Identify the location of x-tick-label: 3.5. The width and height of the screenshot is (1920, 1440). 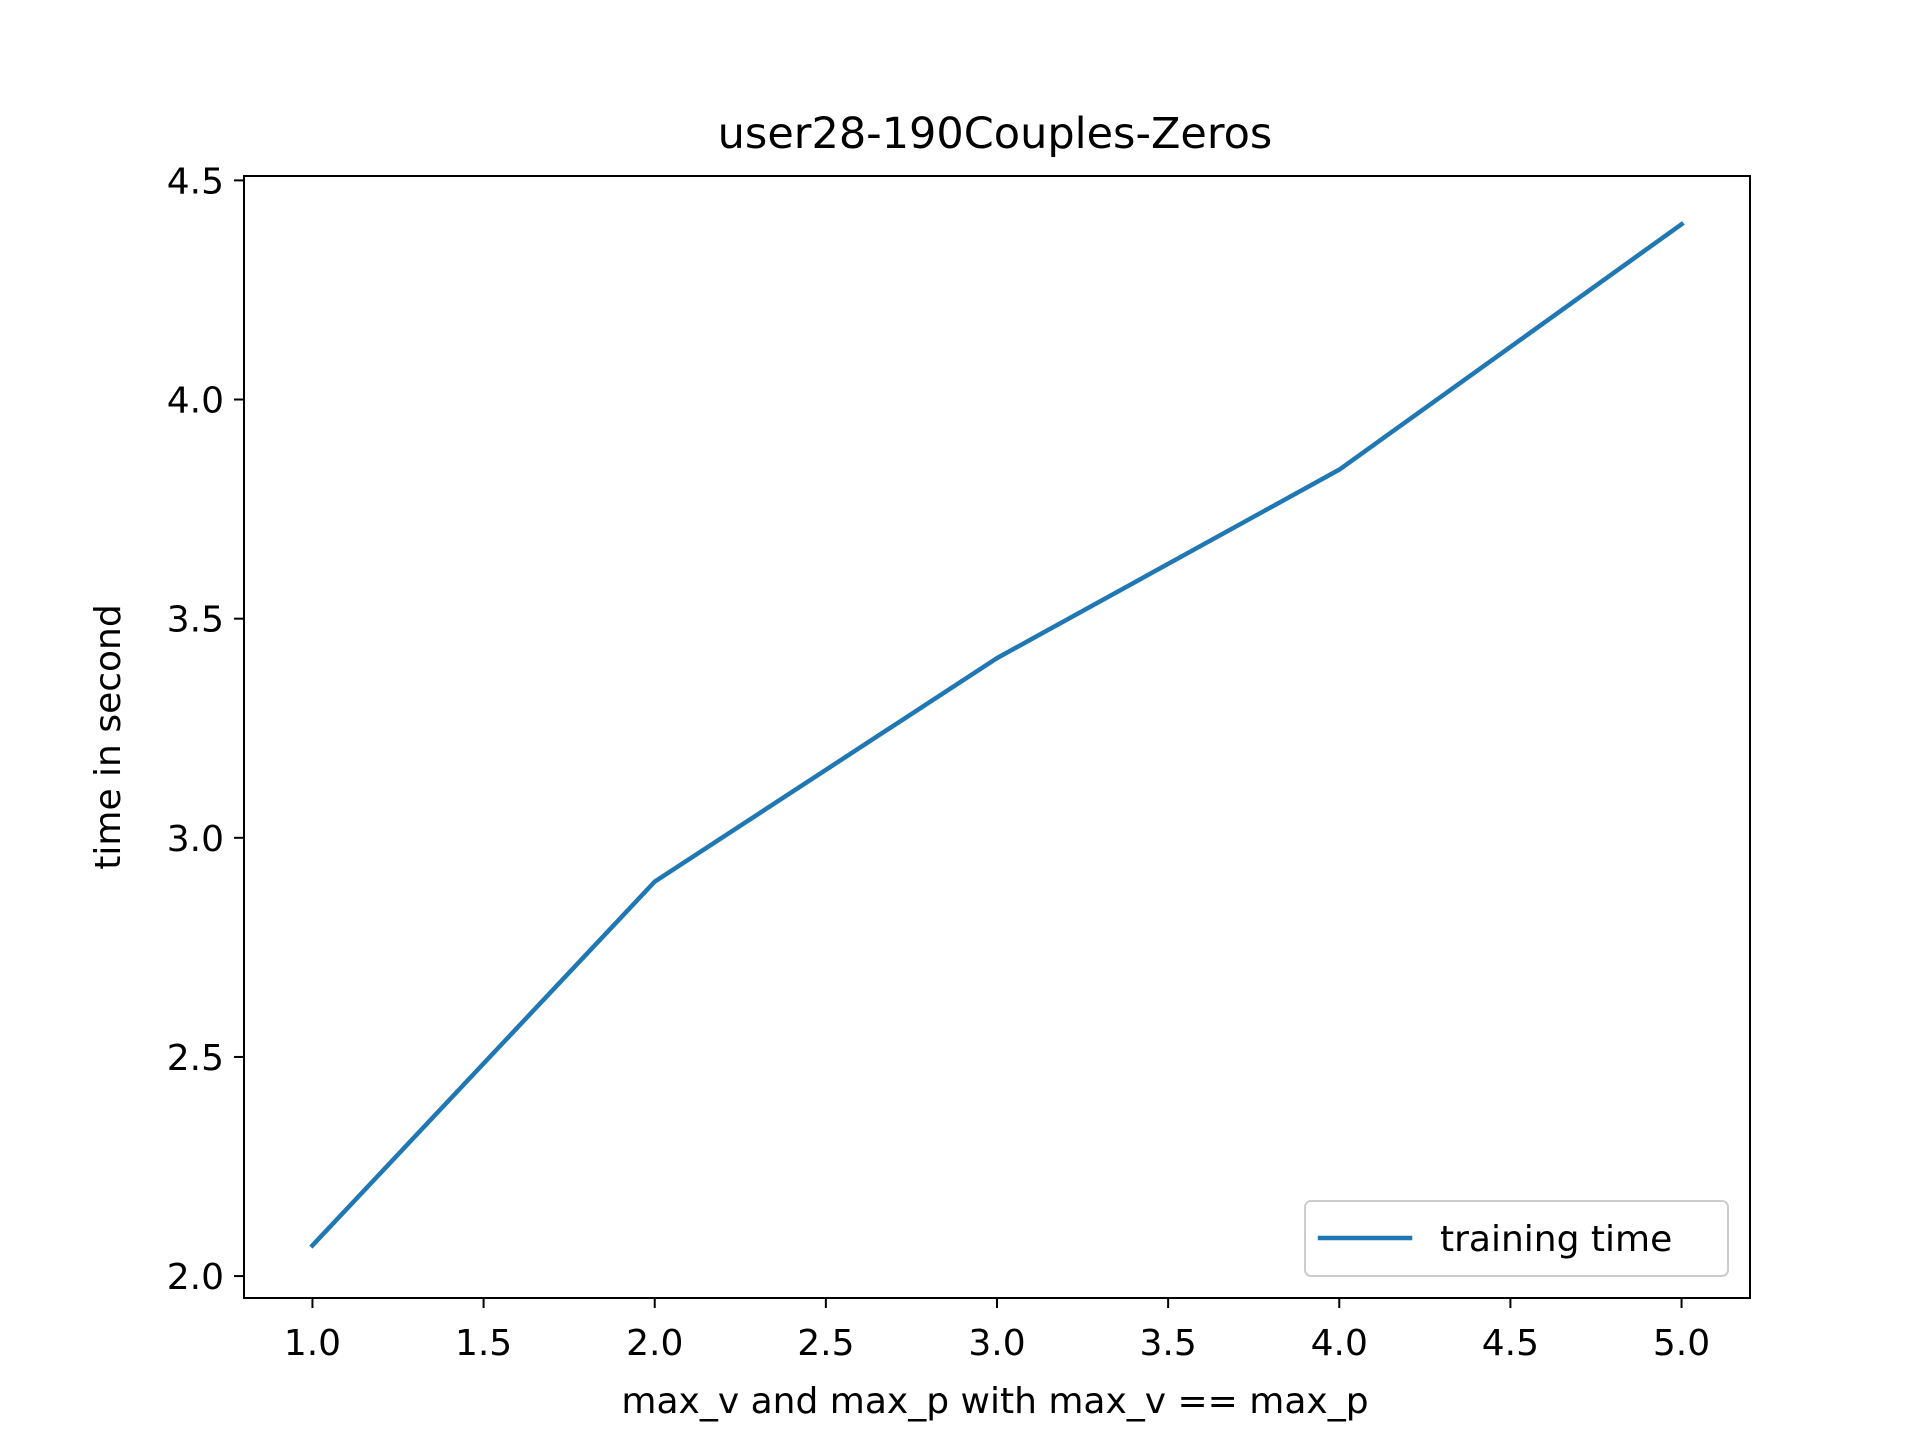
(1168, 1343).